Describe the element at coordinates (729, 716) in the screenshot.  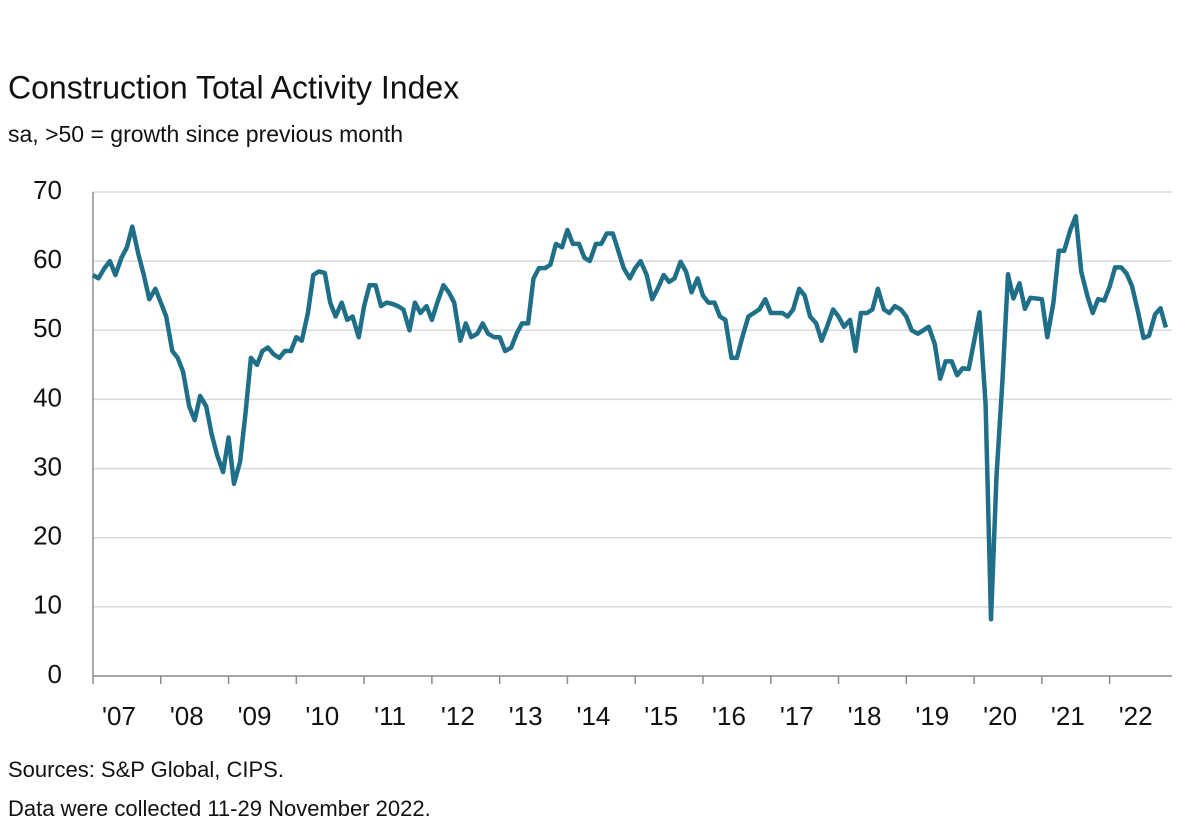
I see `x-tick-label: '16` at that location.